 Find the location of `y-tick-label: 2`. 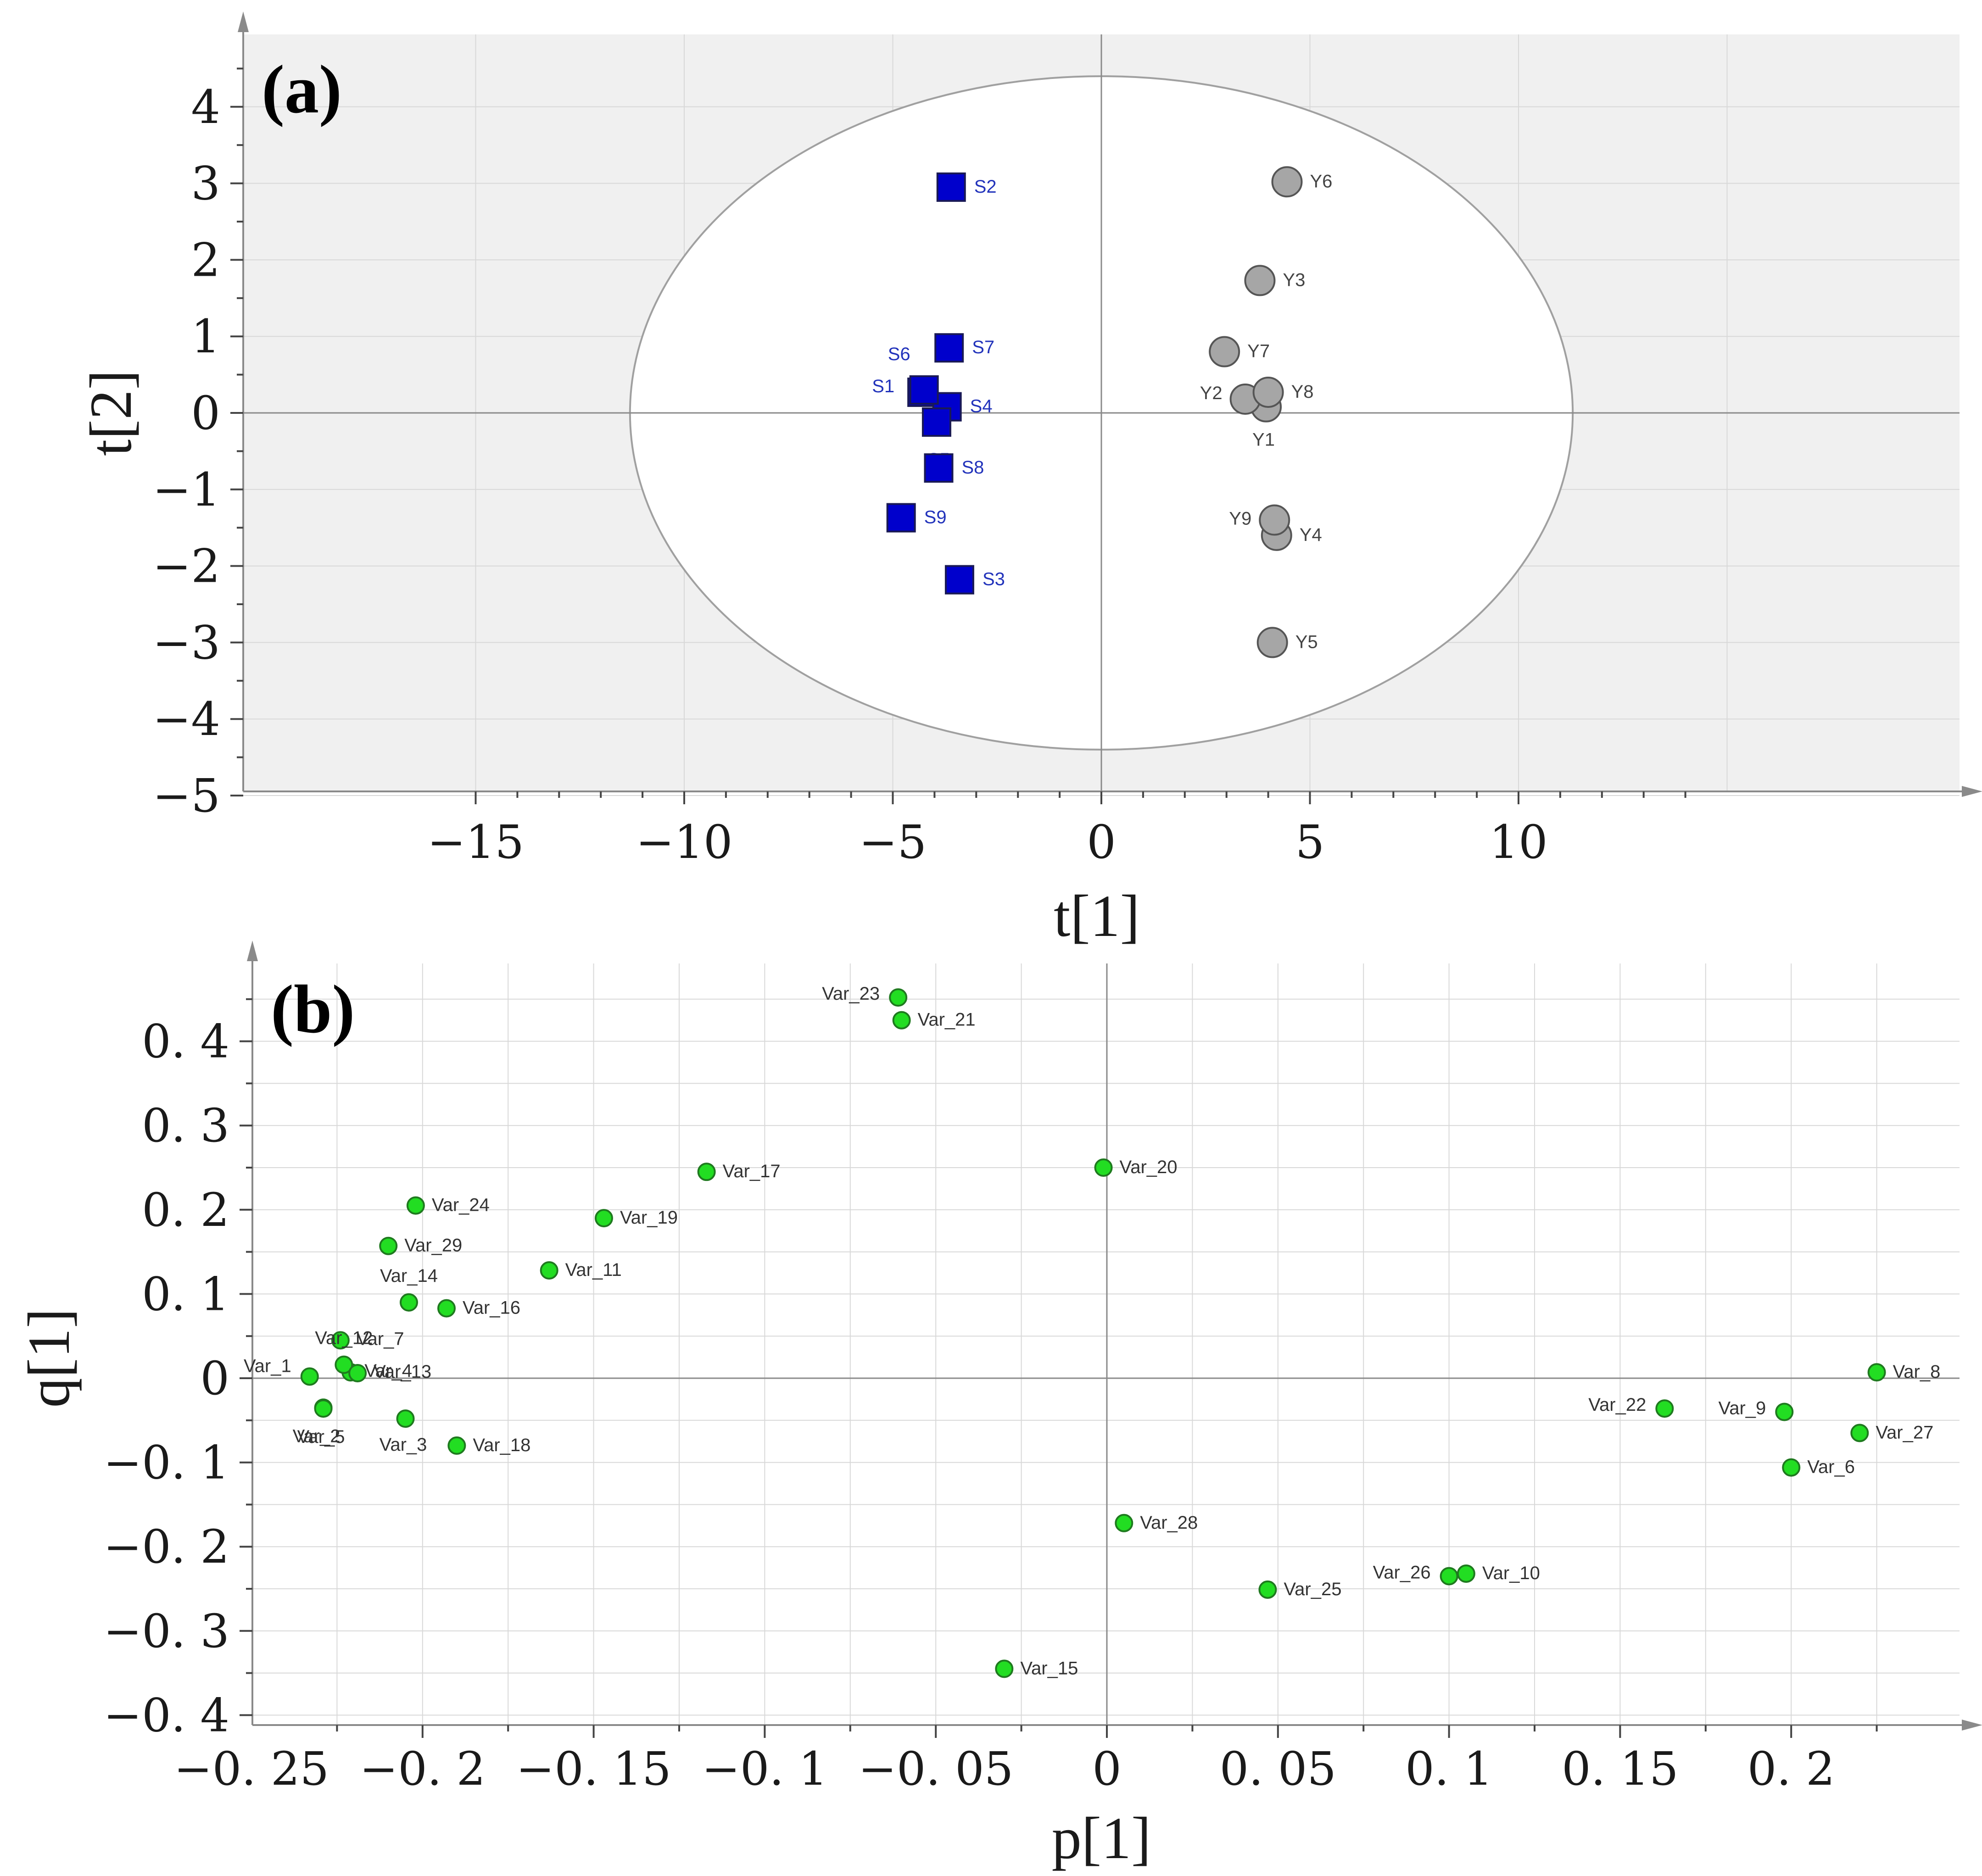

y-tick-label: 2 is located at coordinates (206, 260).